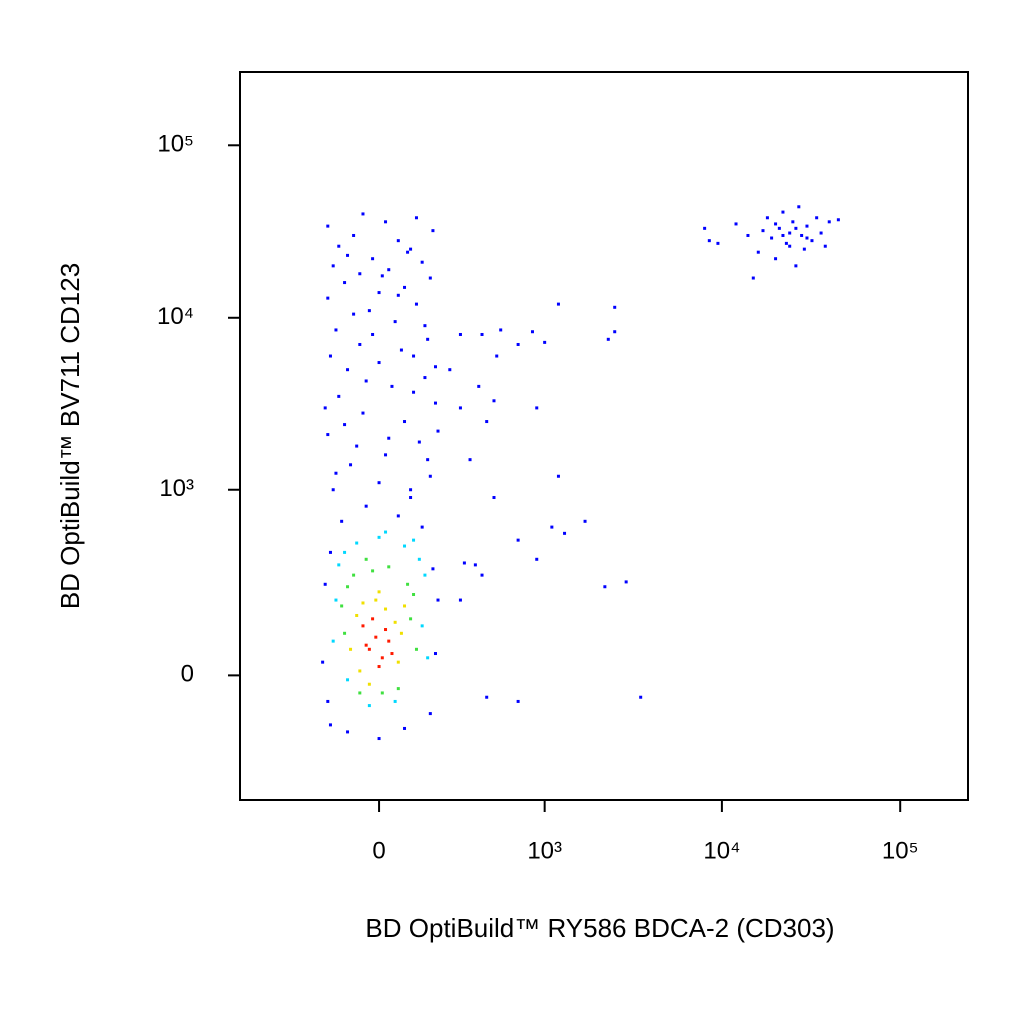 The width and height of the screenshot is (1024, 1029). What do you see at coordinates (176, 488) in the screenshot?
I see `y-tick-label: 10³` at bounding box center [176, 488].